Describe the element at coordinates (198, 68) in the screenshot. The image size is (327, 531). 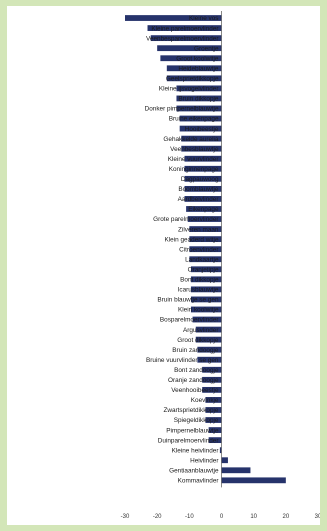
I see `category-label-6: Heideblauwtje` at that location.